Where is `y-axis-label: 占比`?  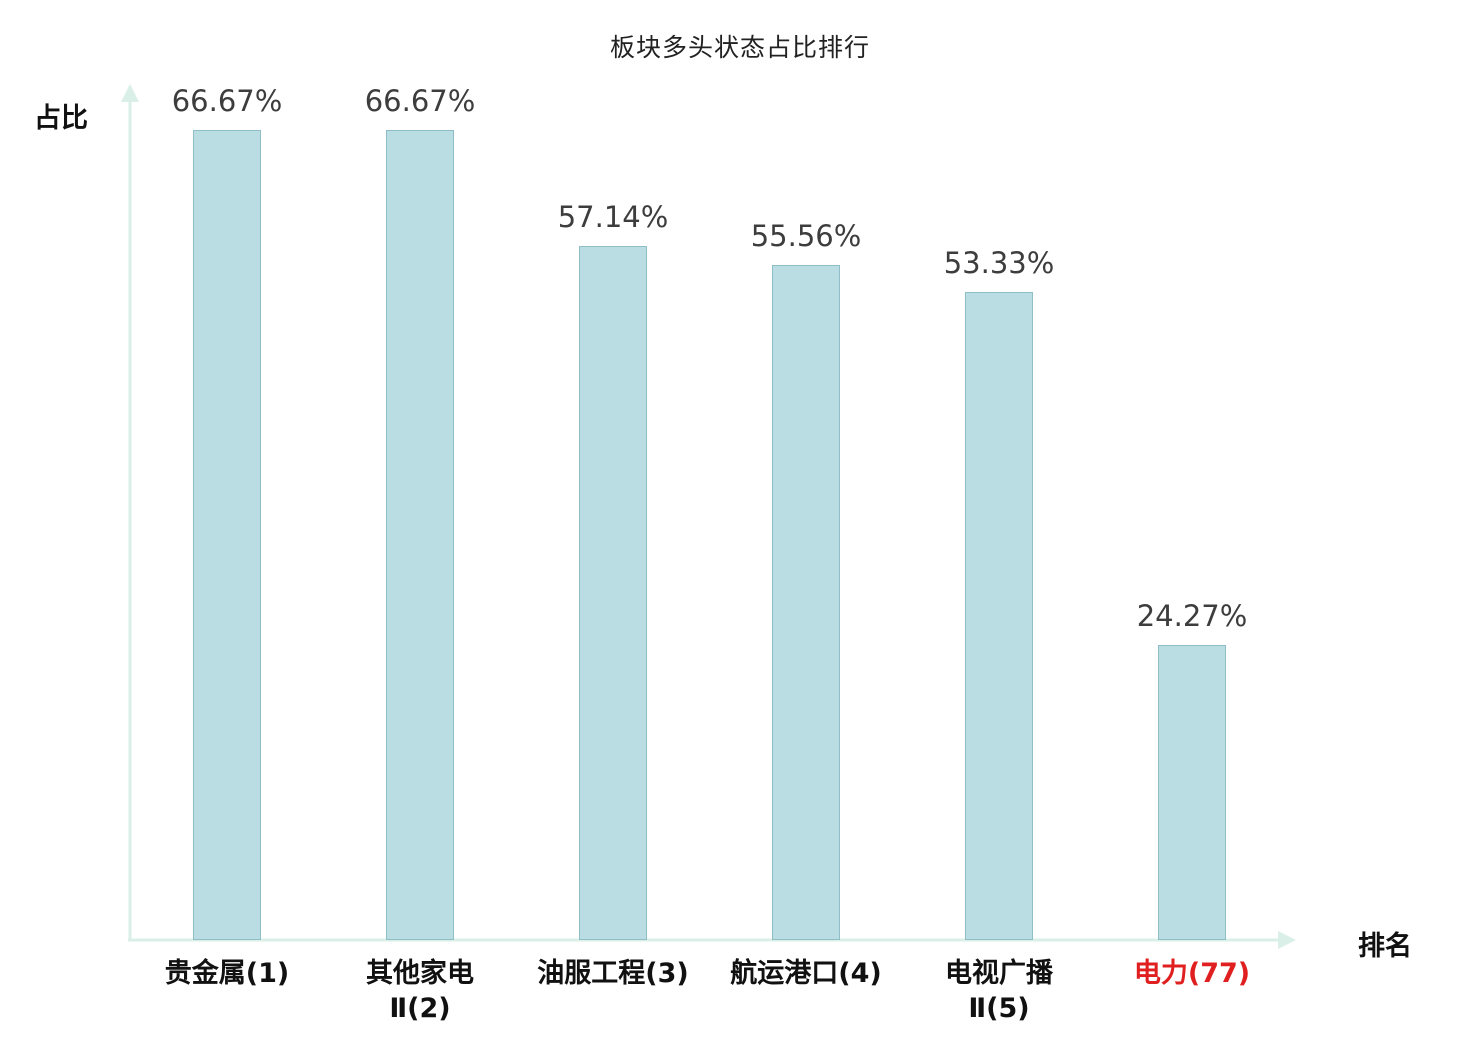
y-axis-label: 占比 is located at coordinates (61, 118).